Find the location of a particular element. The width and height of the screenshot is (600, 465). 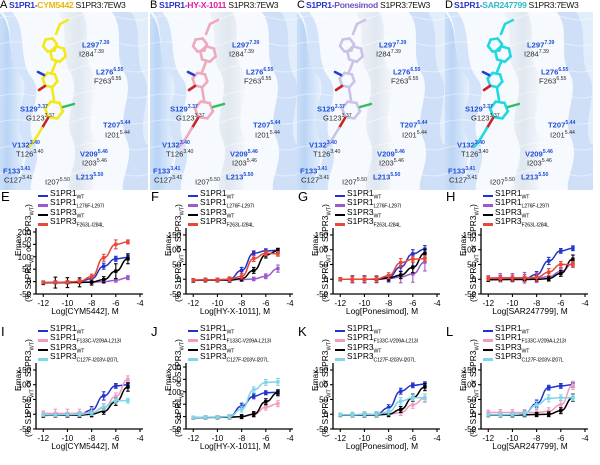

residue-label: F2636.55 is located at coordinates (257, 80).